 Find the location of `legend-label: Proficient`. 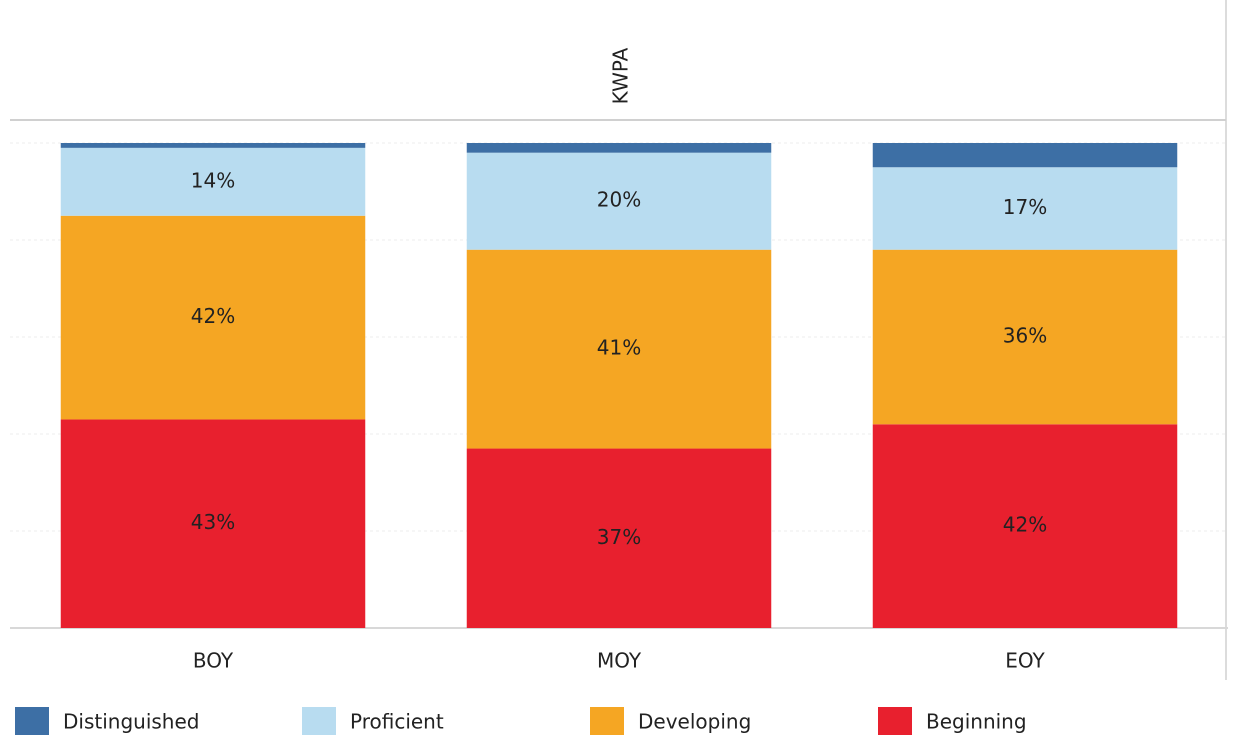

legend-label: Proficient is located at coordinates (397, 722).